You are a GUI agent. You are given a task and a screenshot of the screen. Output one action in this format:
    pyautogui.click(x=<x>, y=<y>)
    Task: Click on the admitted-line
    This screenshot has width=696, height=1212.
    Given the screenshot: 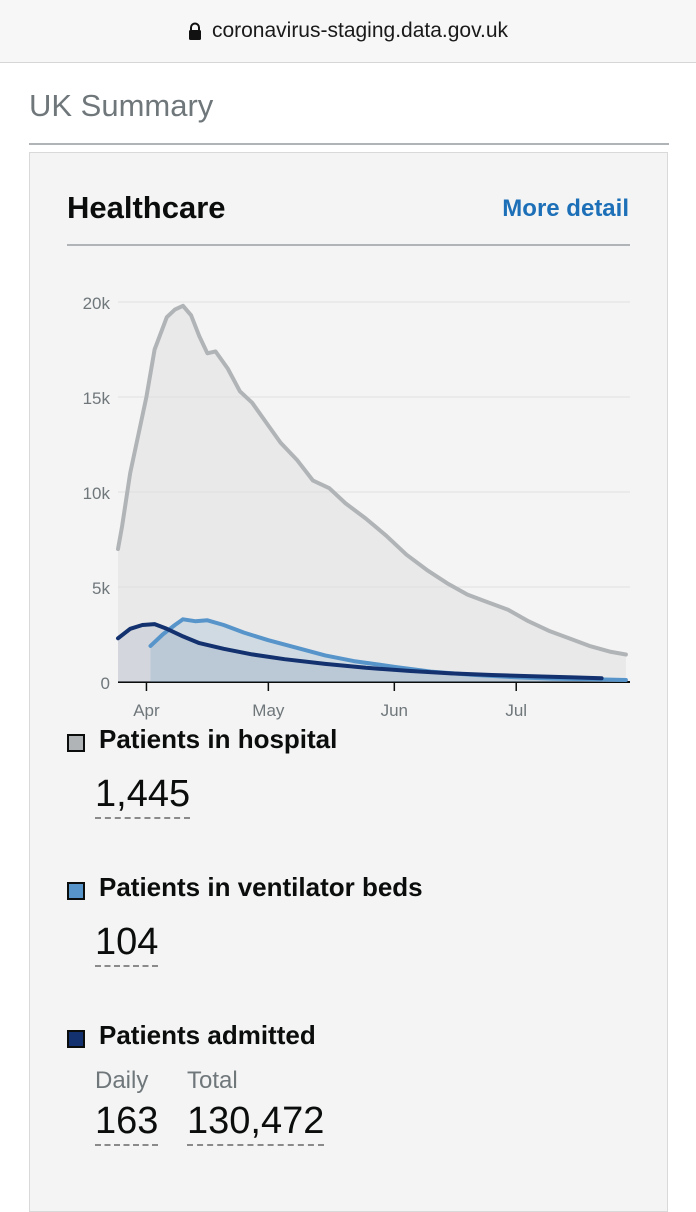 What is the action you would take?
    pyautogui.click(x=360, y=651)
    